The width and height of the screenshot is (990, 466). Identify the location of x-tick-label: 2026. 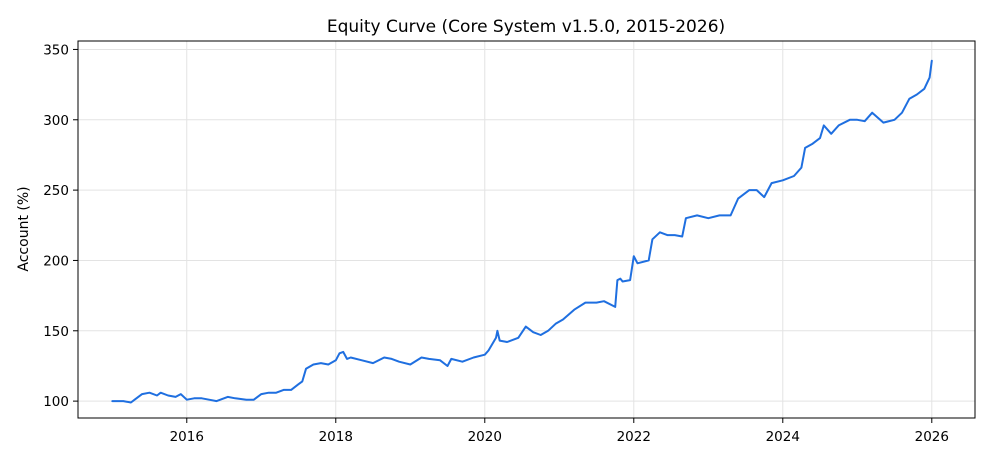
(932, 437).